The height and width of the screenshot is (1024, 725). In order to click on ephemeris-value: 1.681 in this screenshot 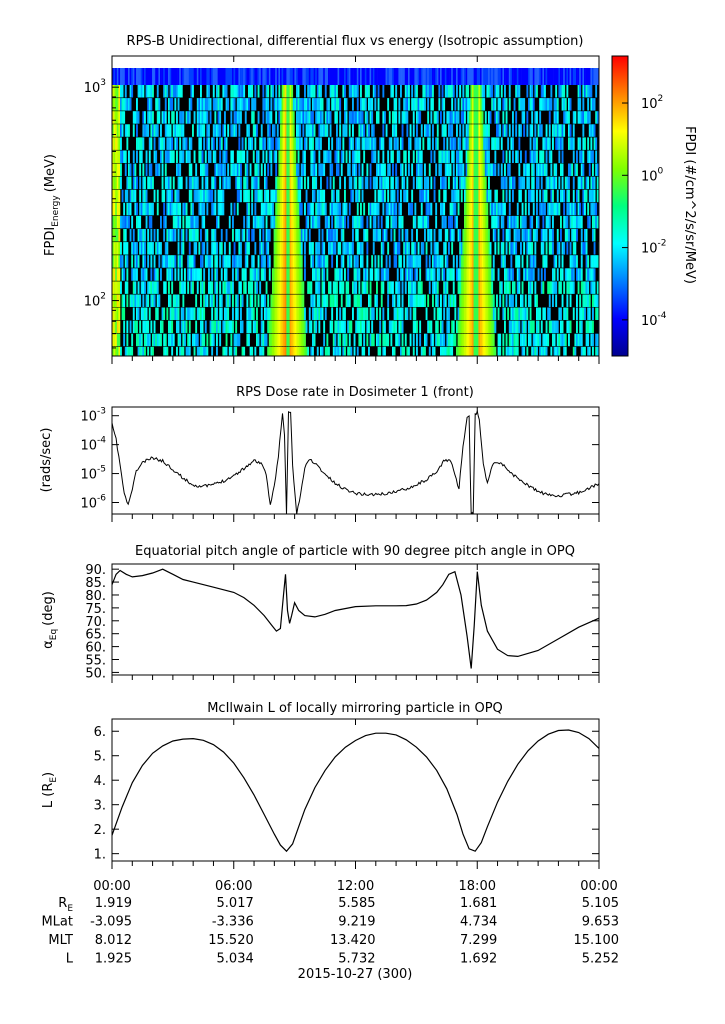, I will do `click(478, 903)`.